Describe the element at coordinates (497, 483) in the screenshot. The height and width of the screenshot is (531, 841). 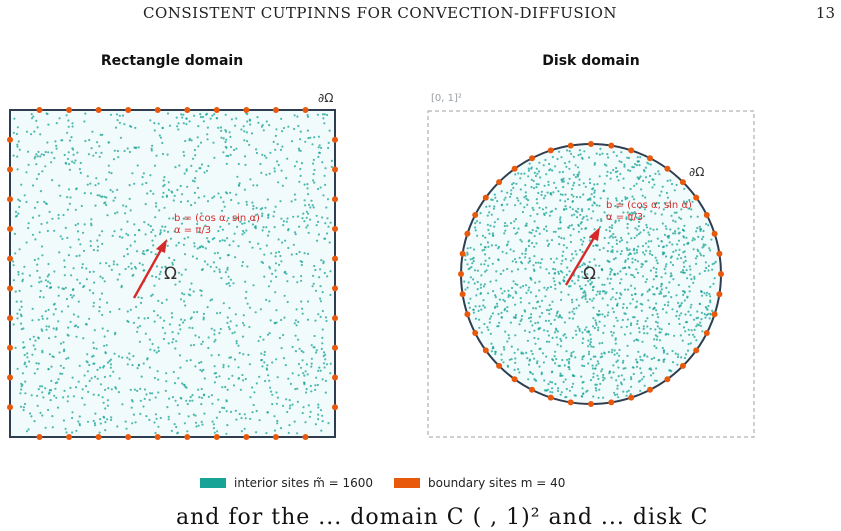
I see `legend-boundary-text: boundary sites m = 40` at that location.